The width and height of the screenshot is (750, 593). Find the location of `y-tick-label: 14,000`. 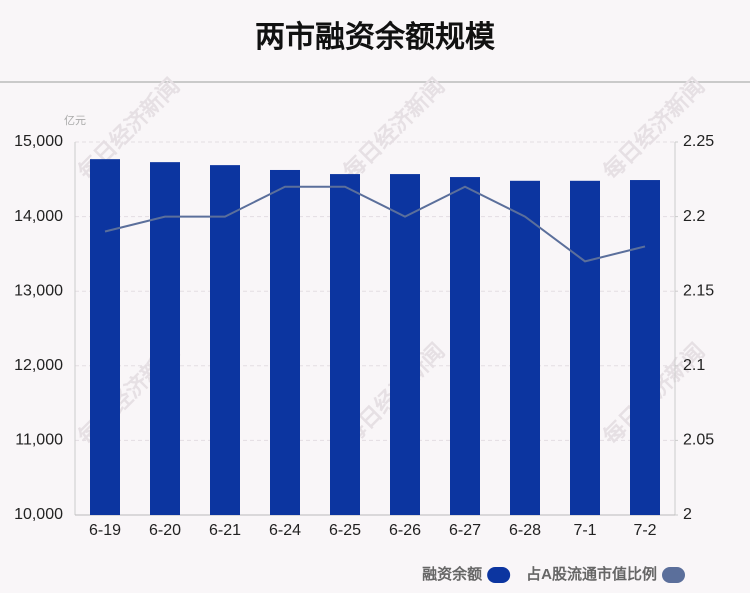

y-tick-label: 14,000 is located at coordinates (38, 216).